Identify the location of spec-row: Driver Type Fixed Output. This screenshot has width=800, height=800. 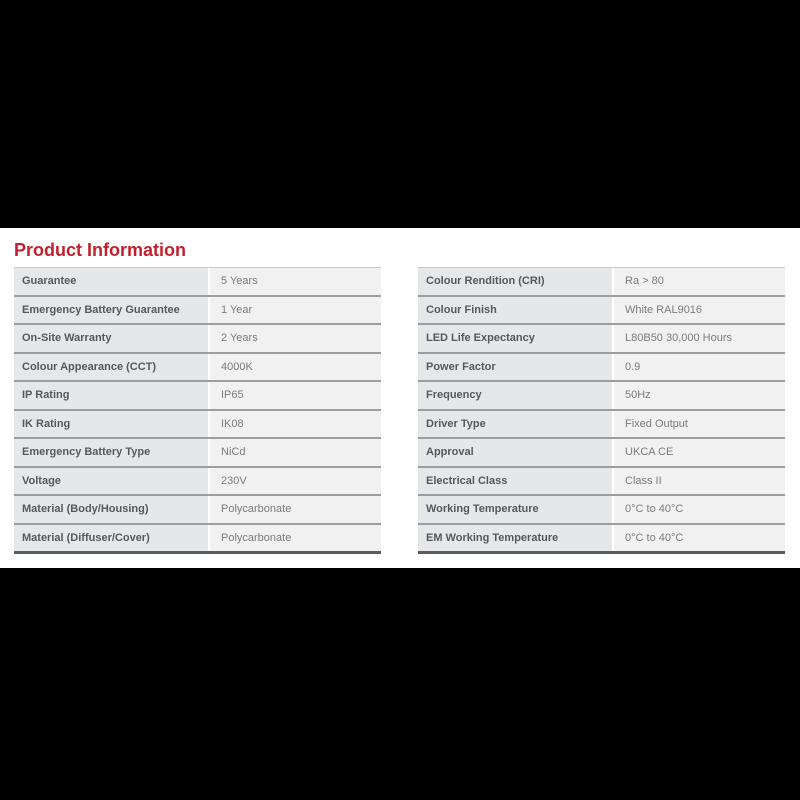
(601, 424).